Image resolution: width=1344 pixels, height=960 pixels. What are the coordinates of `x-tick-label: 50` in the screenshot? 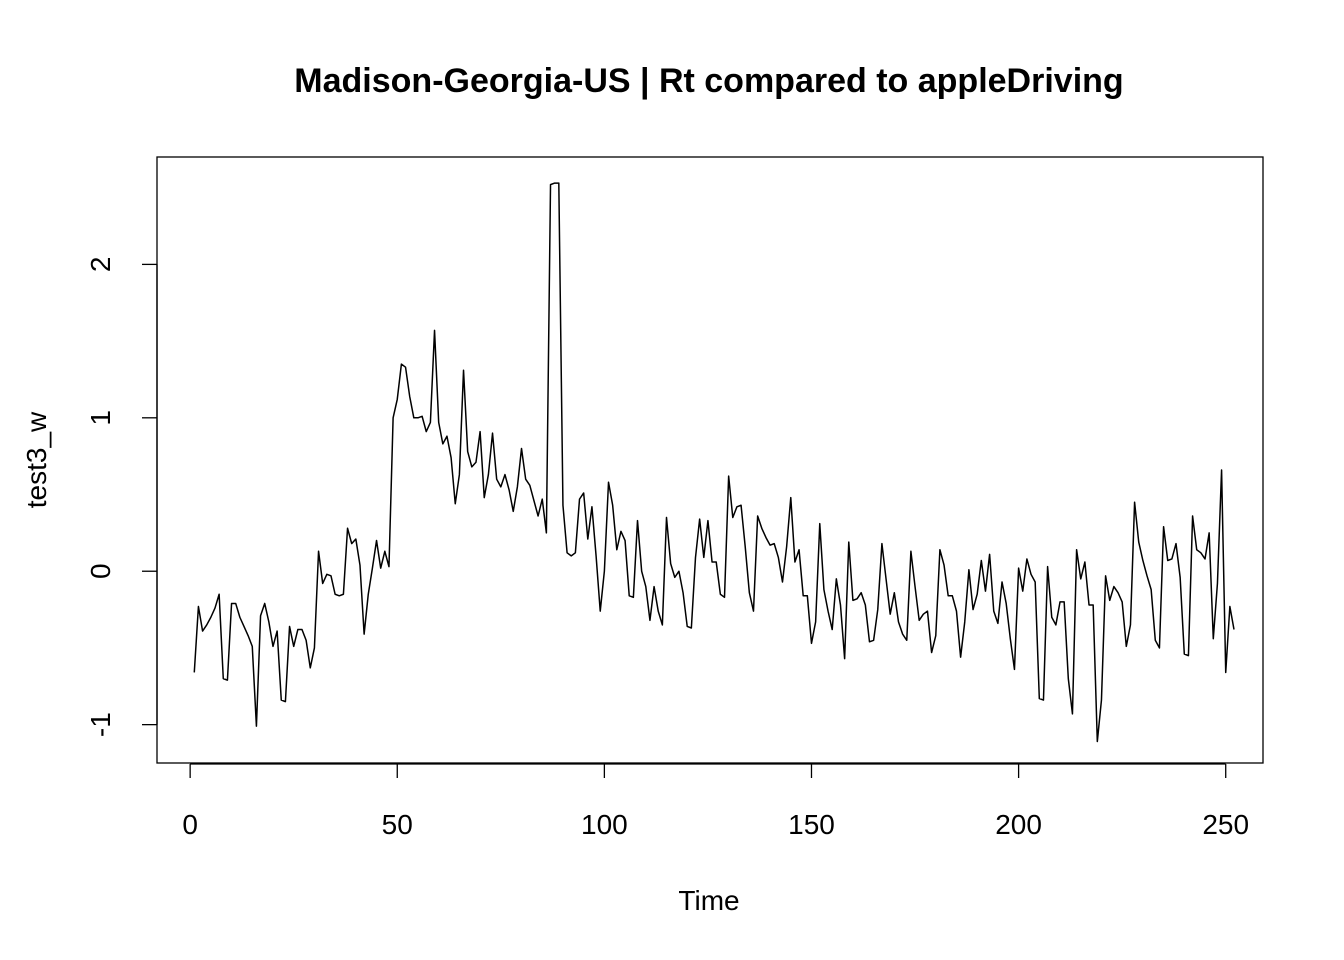 It's located at (397, 824).